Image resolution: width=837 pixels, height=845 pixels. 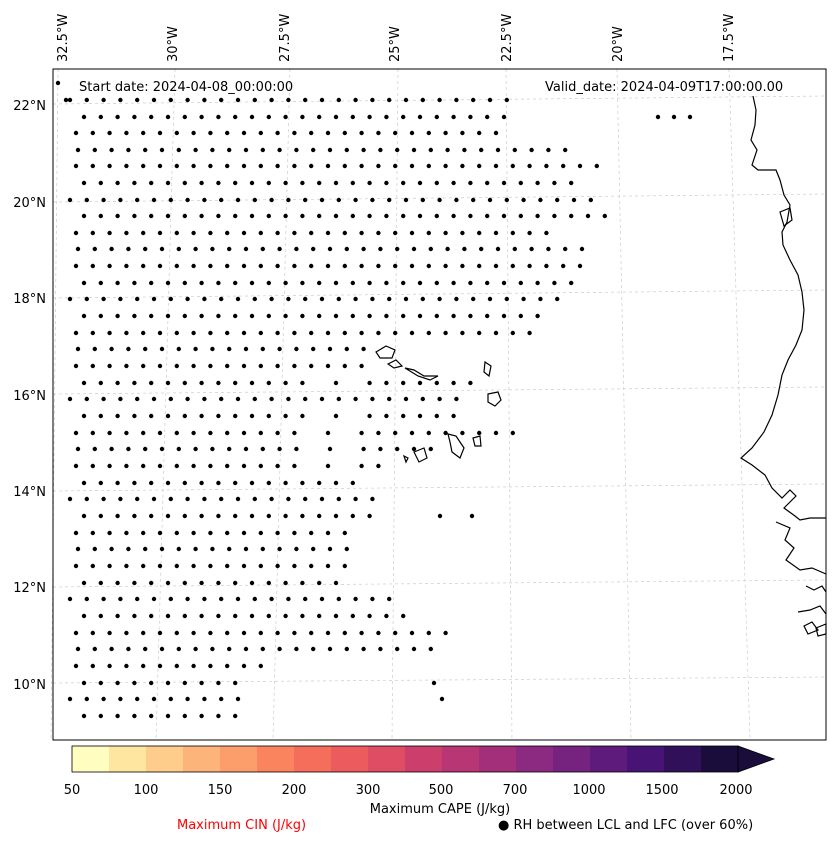 I want to click on colorbar-tick-label: 100, so click(x=146, y=790).